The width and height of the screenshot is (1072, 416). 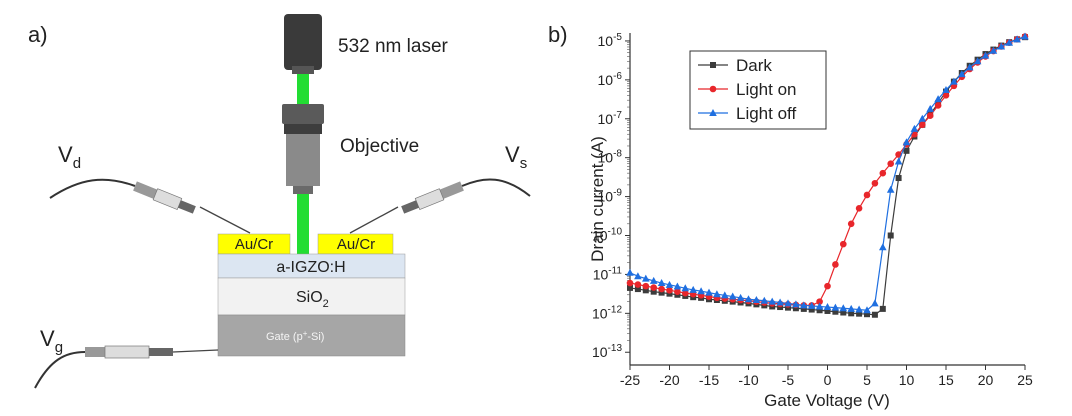 I want to click on y-axis-label: Drain current (A), so click(x=597, y=199).